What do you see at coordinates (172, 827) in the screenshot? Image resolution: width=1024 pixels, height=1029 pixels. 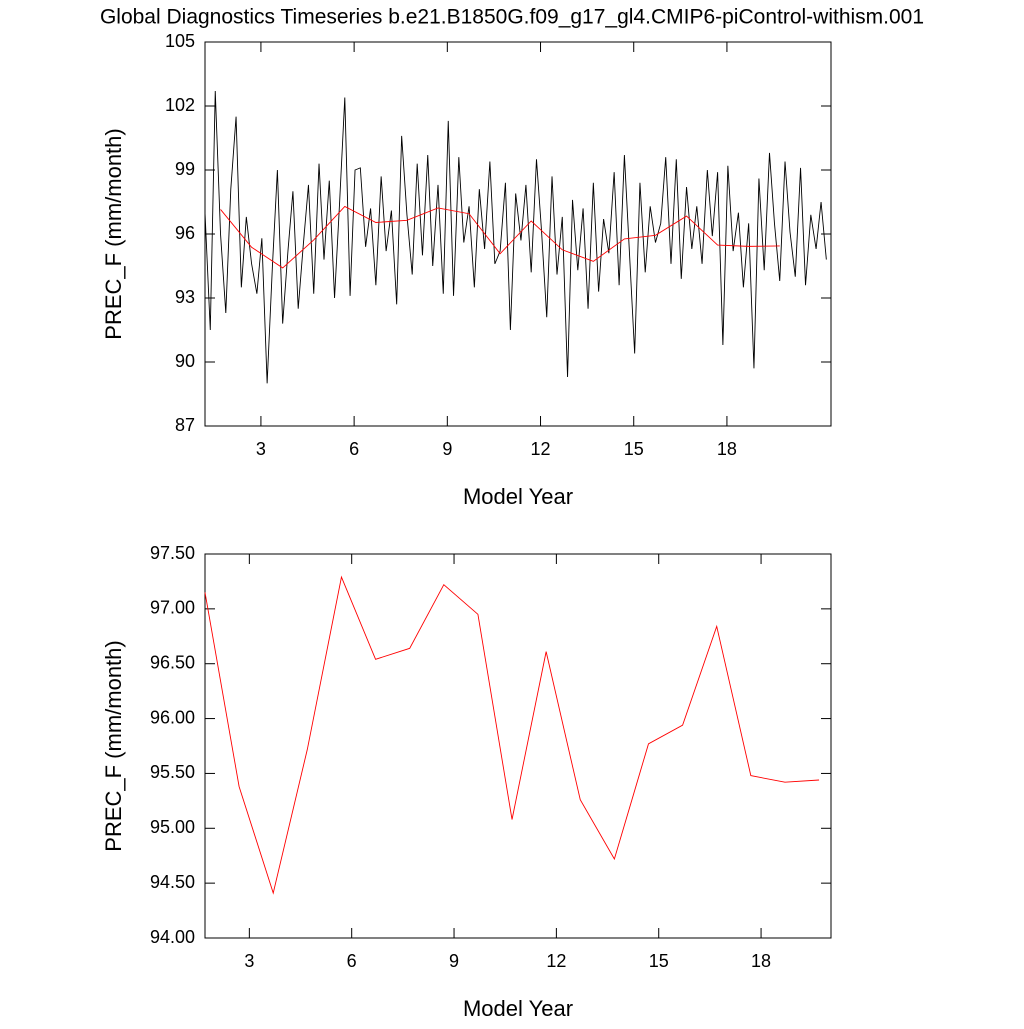 I see `y-tick-label: 95.00` at bounding box center [172, 827].